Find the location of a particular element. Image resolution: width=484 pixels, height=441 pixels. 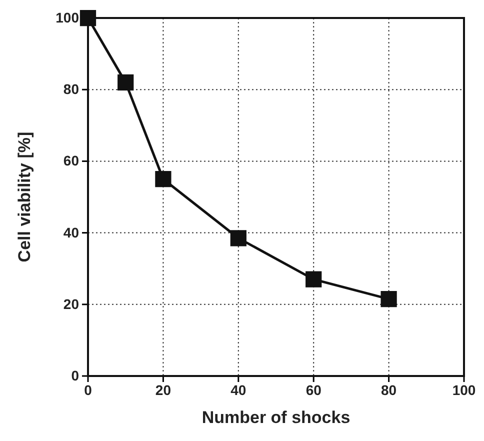

x-axis-title: Number of shocks is located at coordinates (276, 417).